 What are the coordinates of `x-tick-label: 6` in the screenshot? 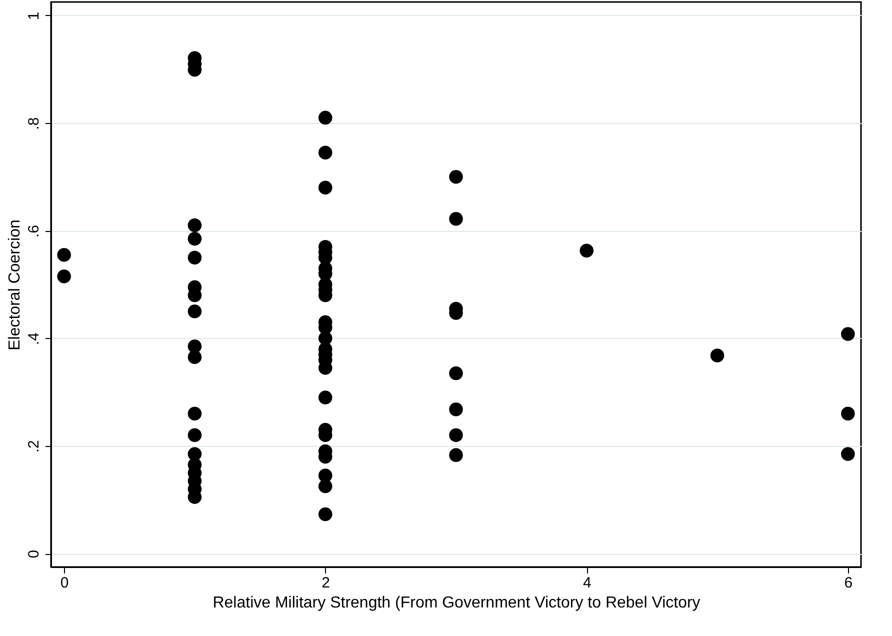 It's located at (848, 583).